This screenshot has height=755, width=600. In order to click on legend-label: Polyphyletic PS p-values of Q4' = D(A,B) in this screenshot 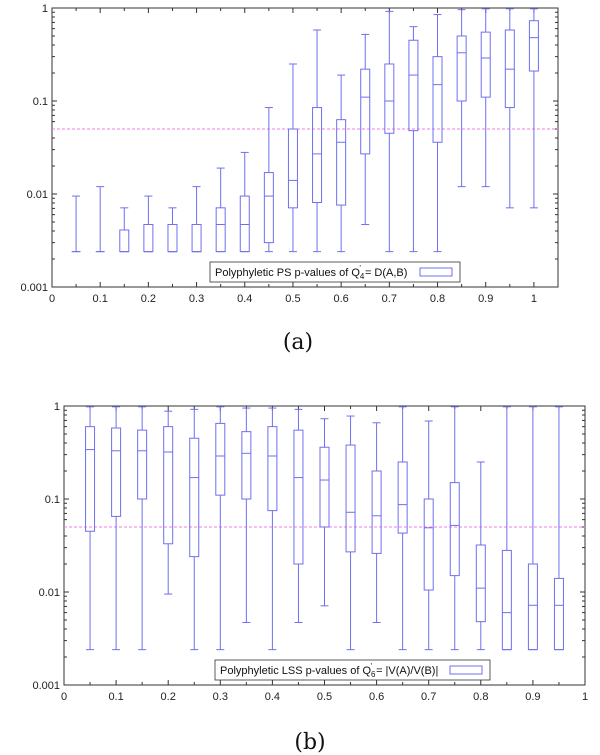, I will do `click(311, 272)`.